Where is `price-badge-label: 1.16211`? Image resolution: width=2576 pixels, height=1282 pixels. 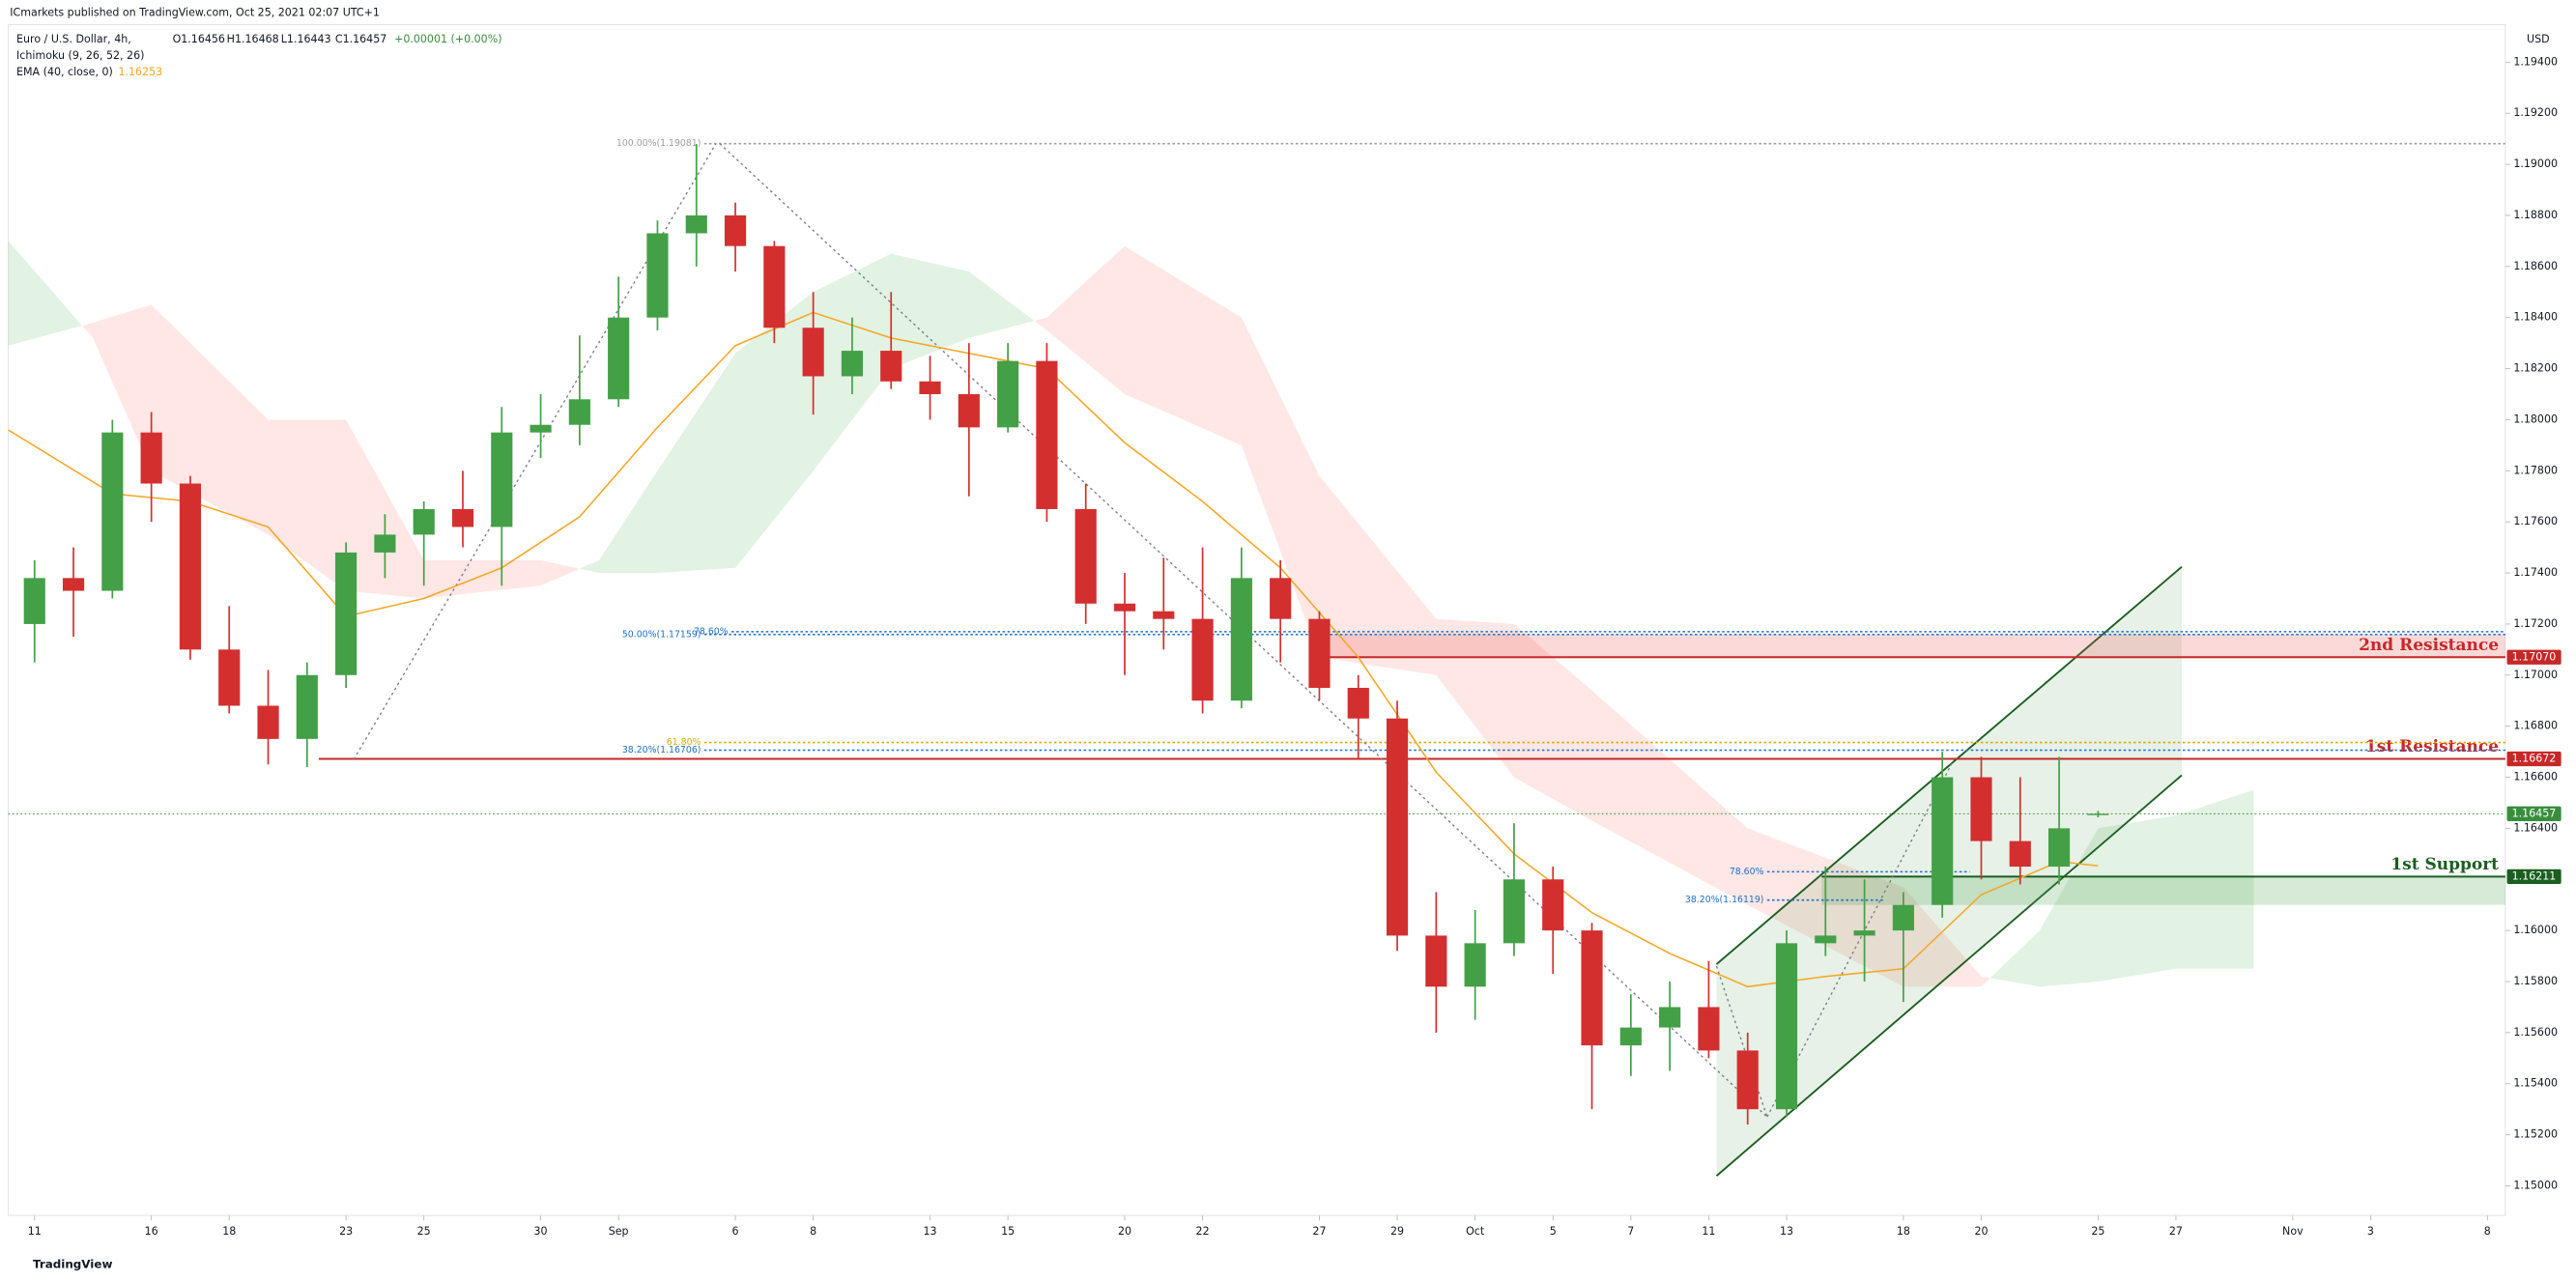 price-badge-label: 1.16211 is located at coordinates (2534, 876).